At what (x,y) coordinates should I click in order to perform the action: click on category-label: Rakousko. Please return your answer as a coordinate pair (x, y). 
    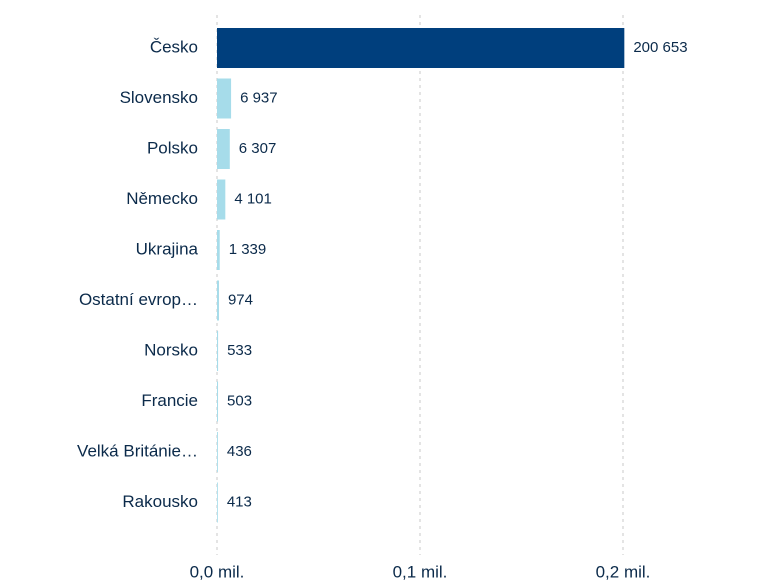
    Looking at the image, I should click on (160, 501).